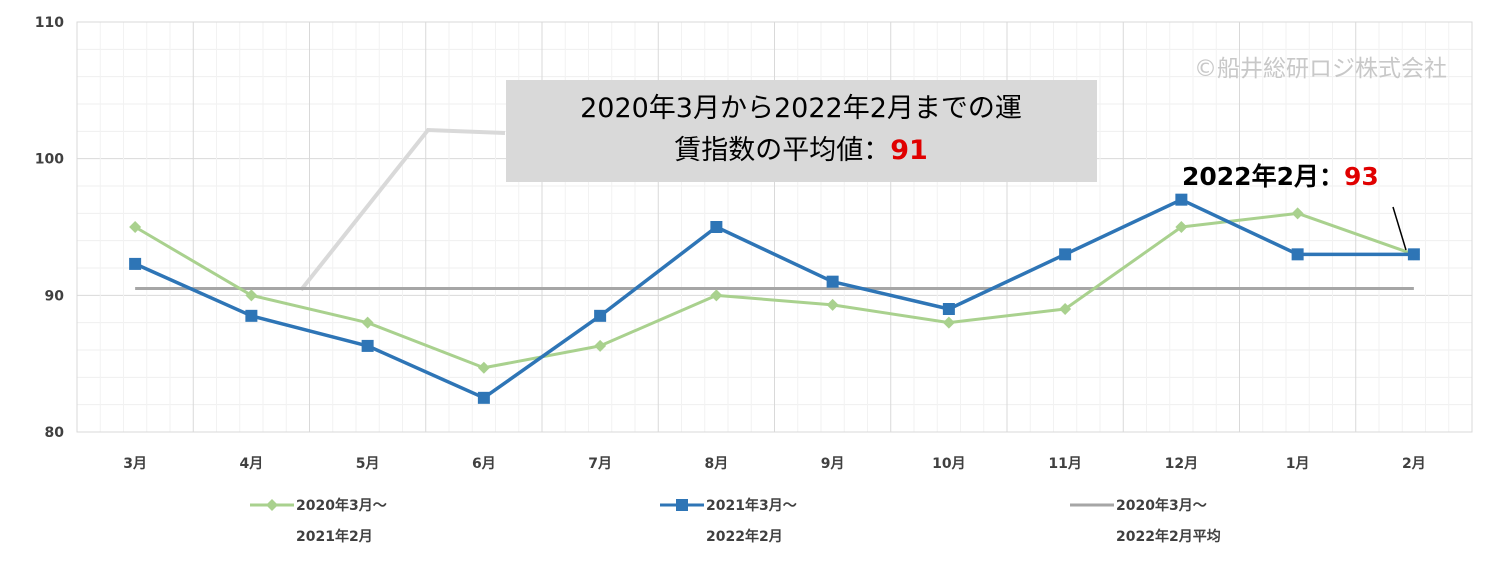 The height and width of the screenshot is (563, 1495). I want to click on callout-average-value: 91, so click(909, 150).